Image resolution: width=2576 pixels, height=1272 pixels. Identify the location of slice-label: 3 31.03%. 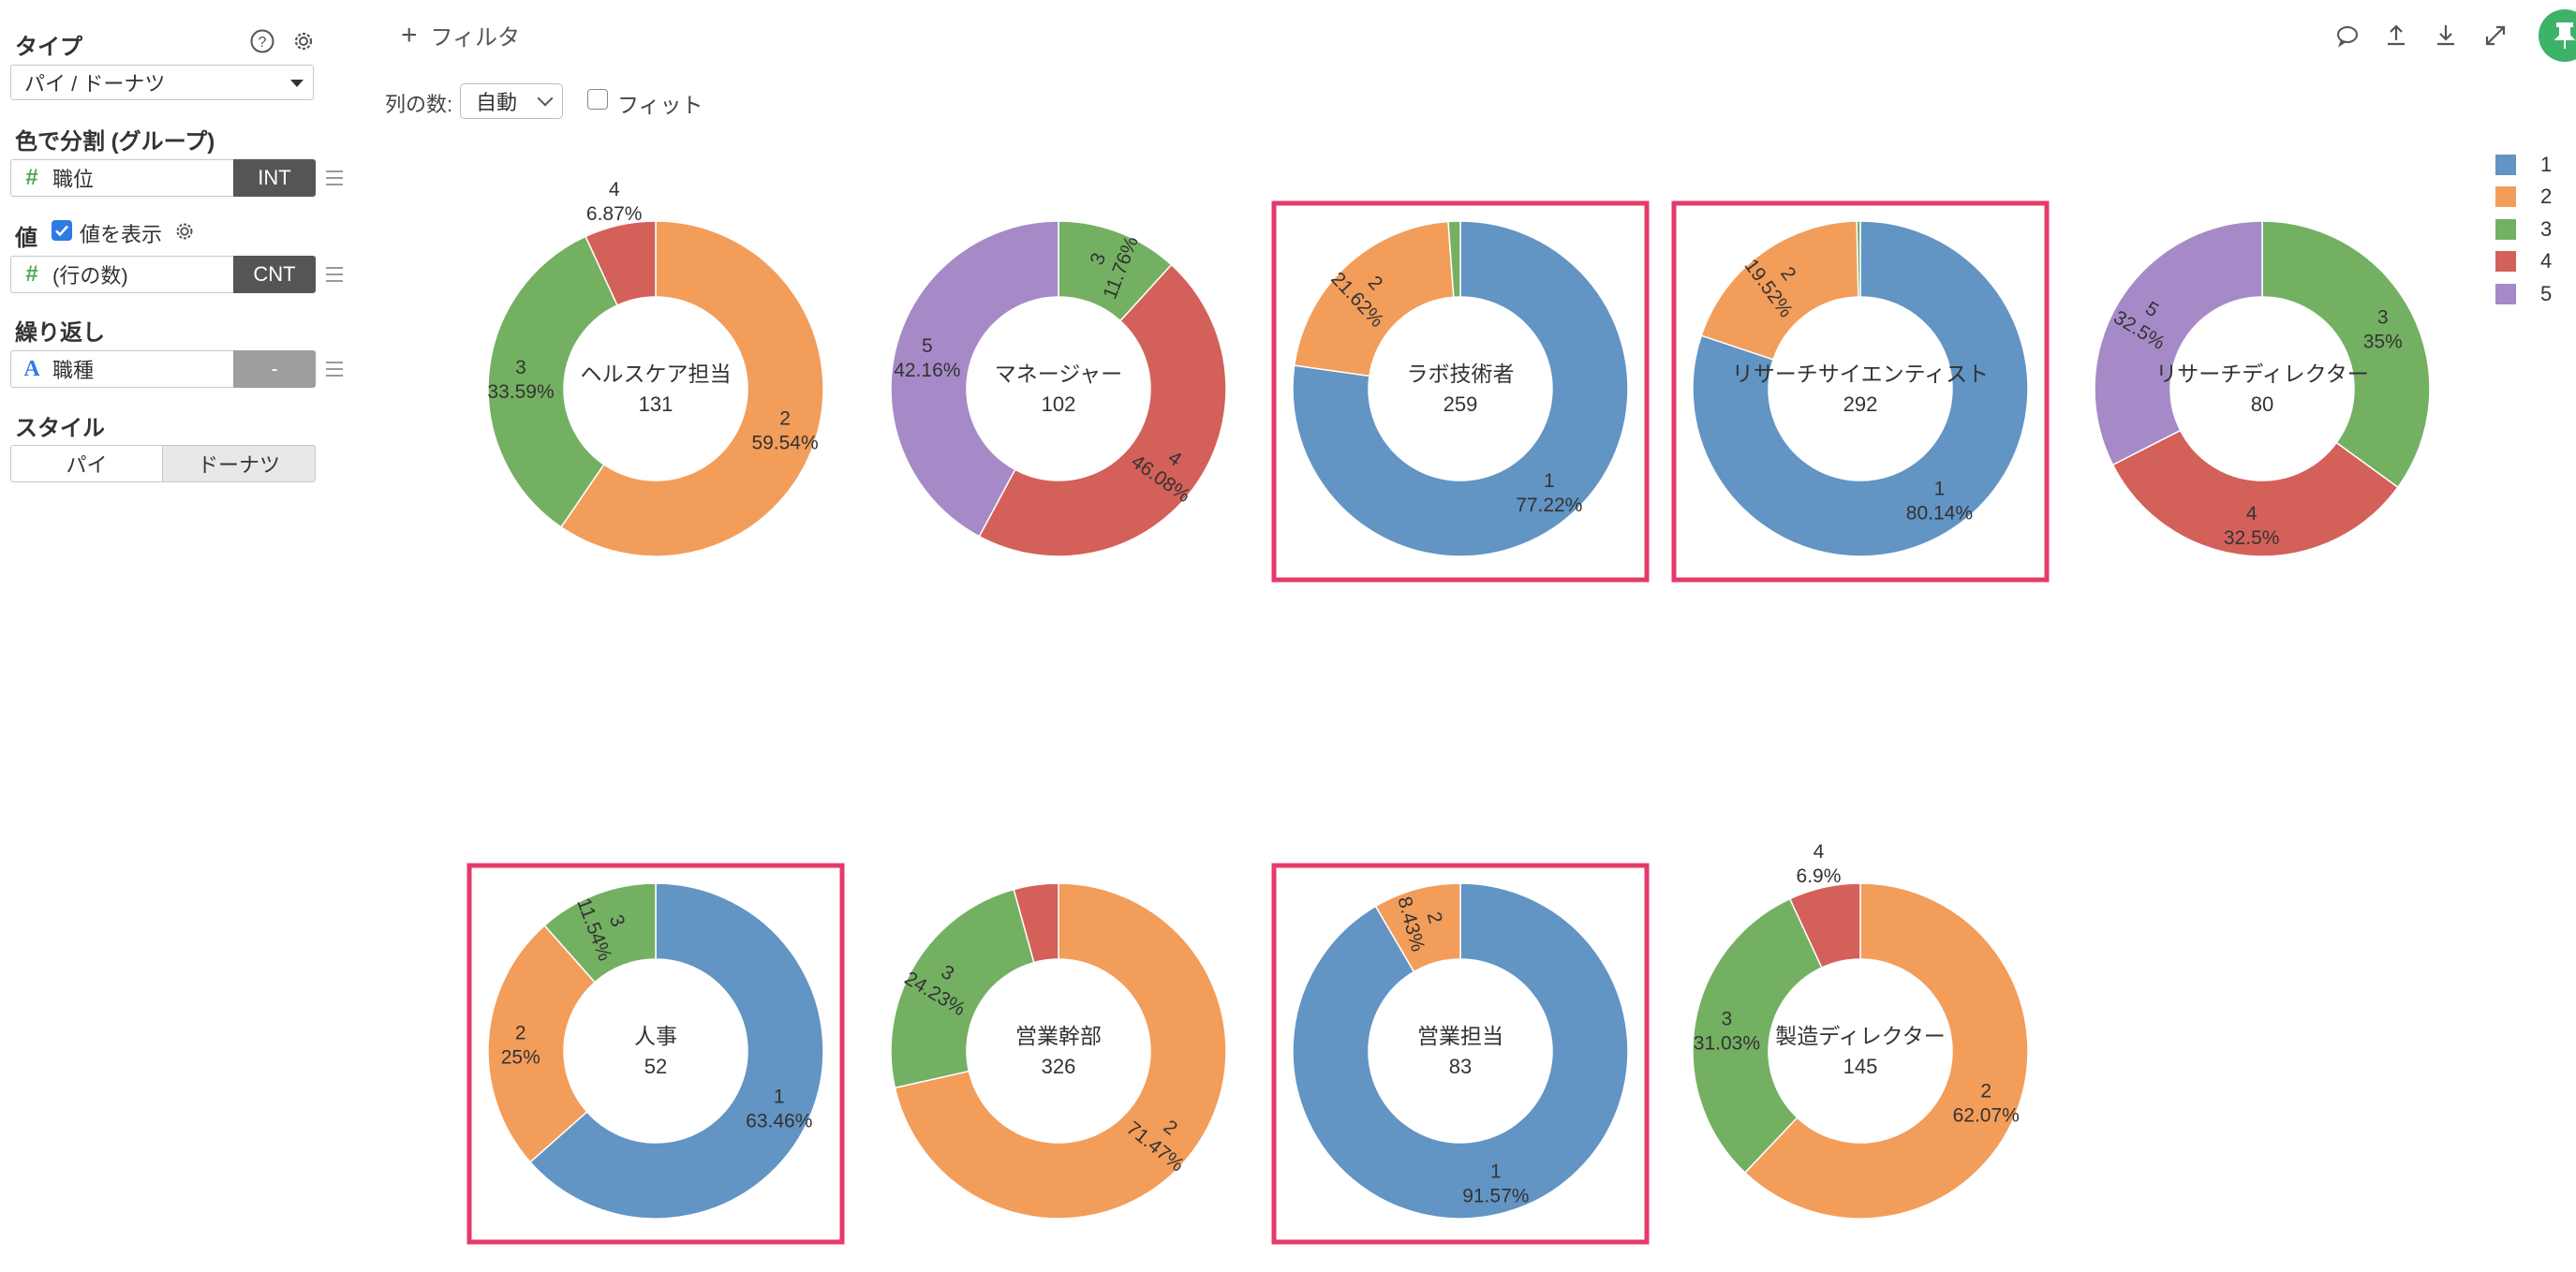
(1727, 1032).